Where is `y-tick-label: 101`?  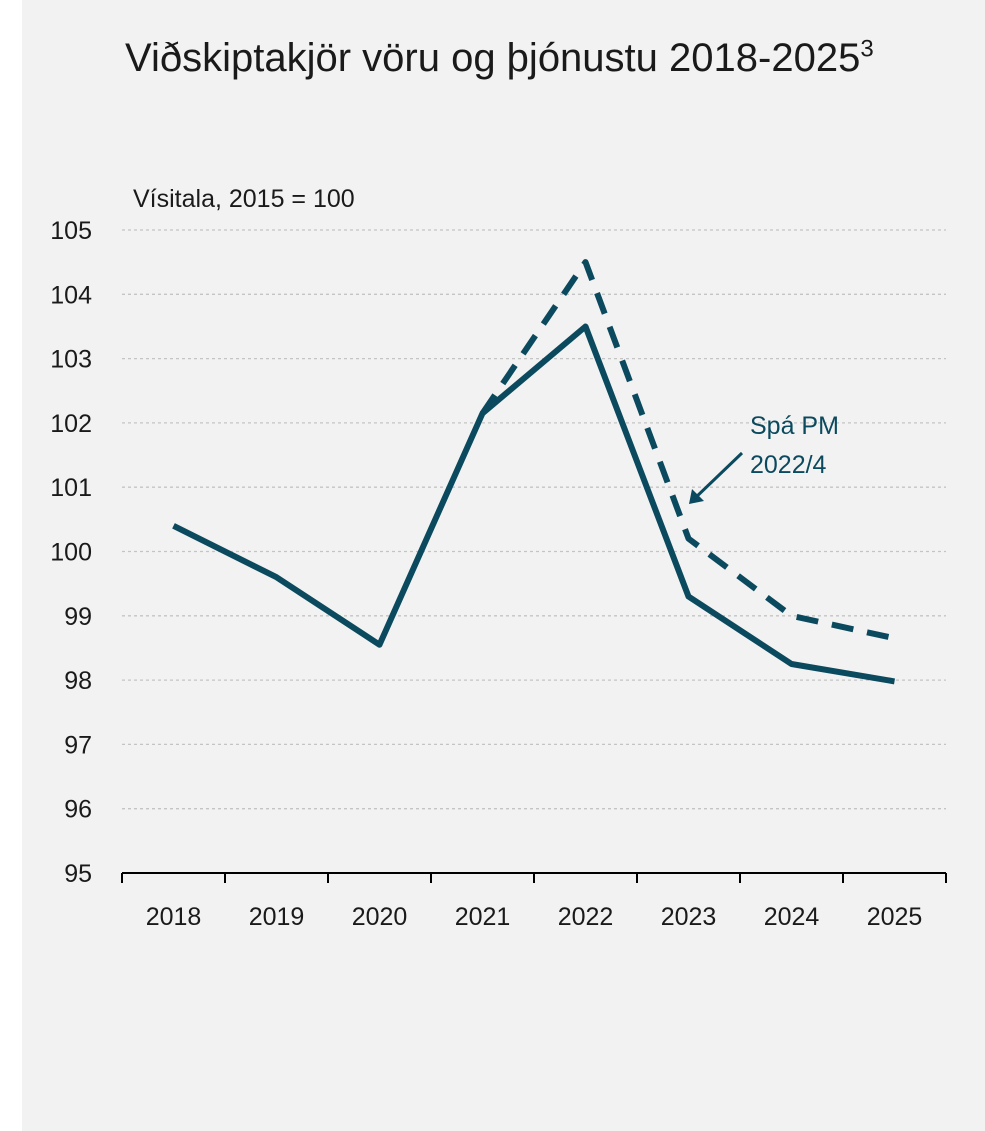 y-tick-label: 101 is located at coordinates (71, 488).